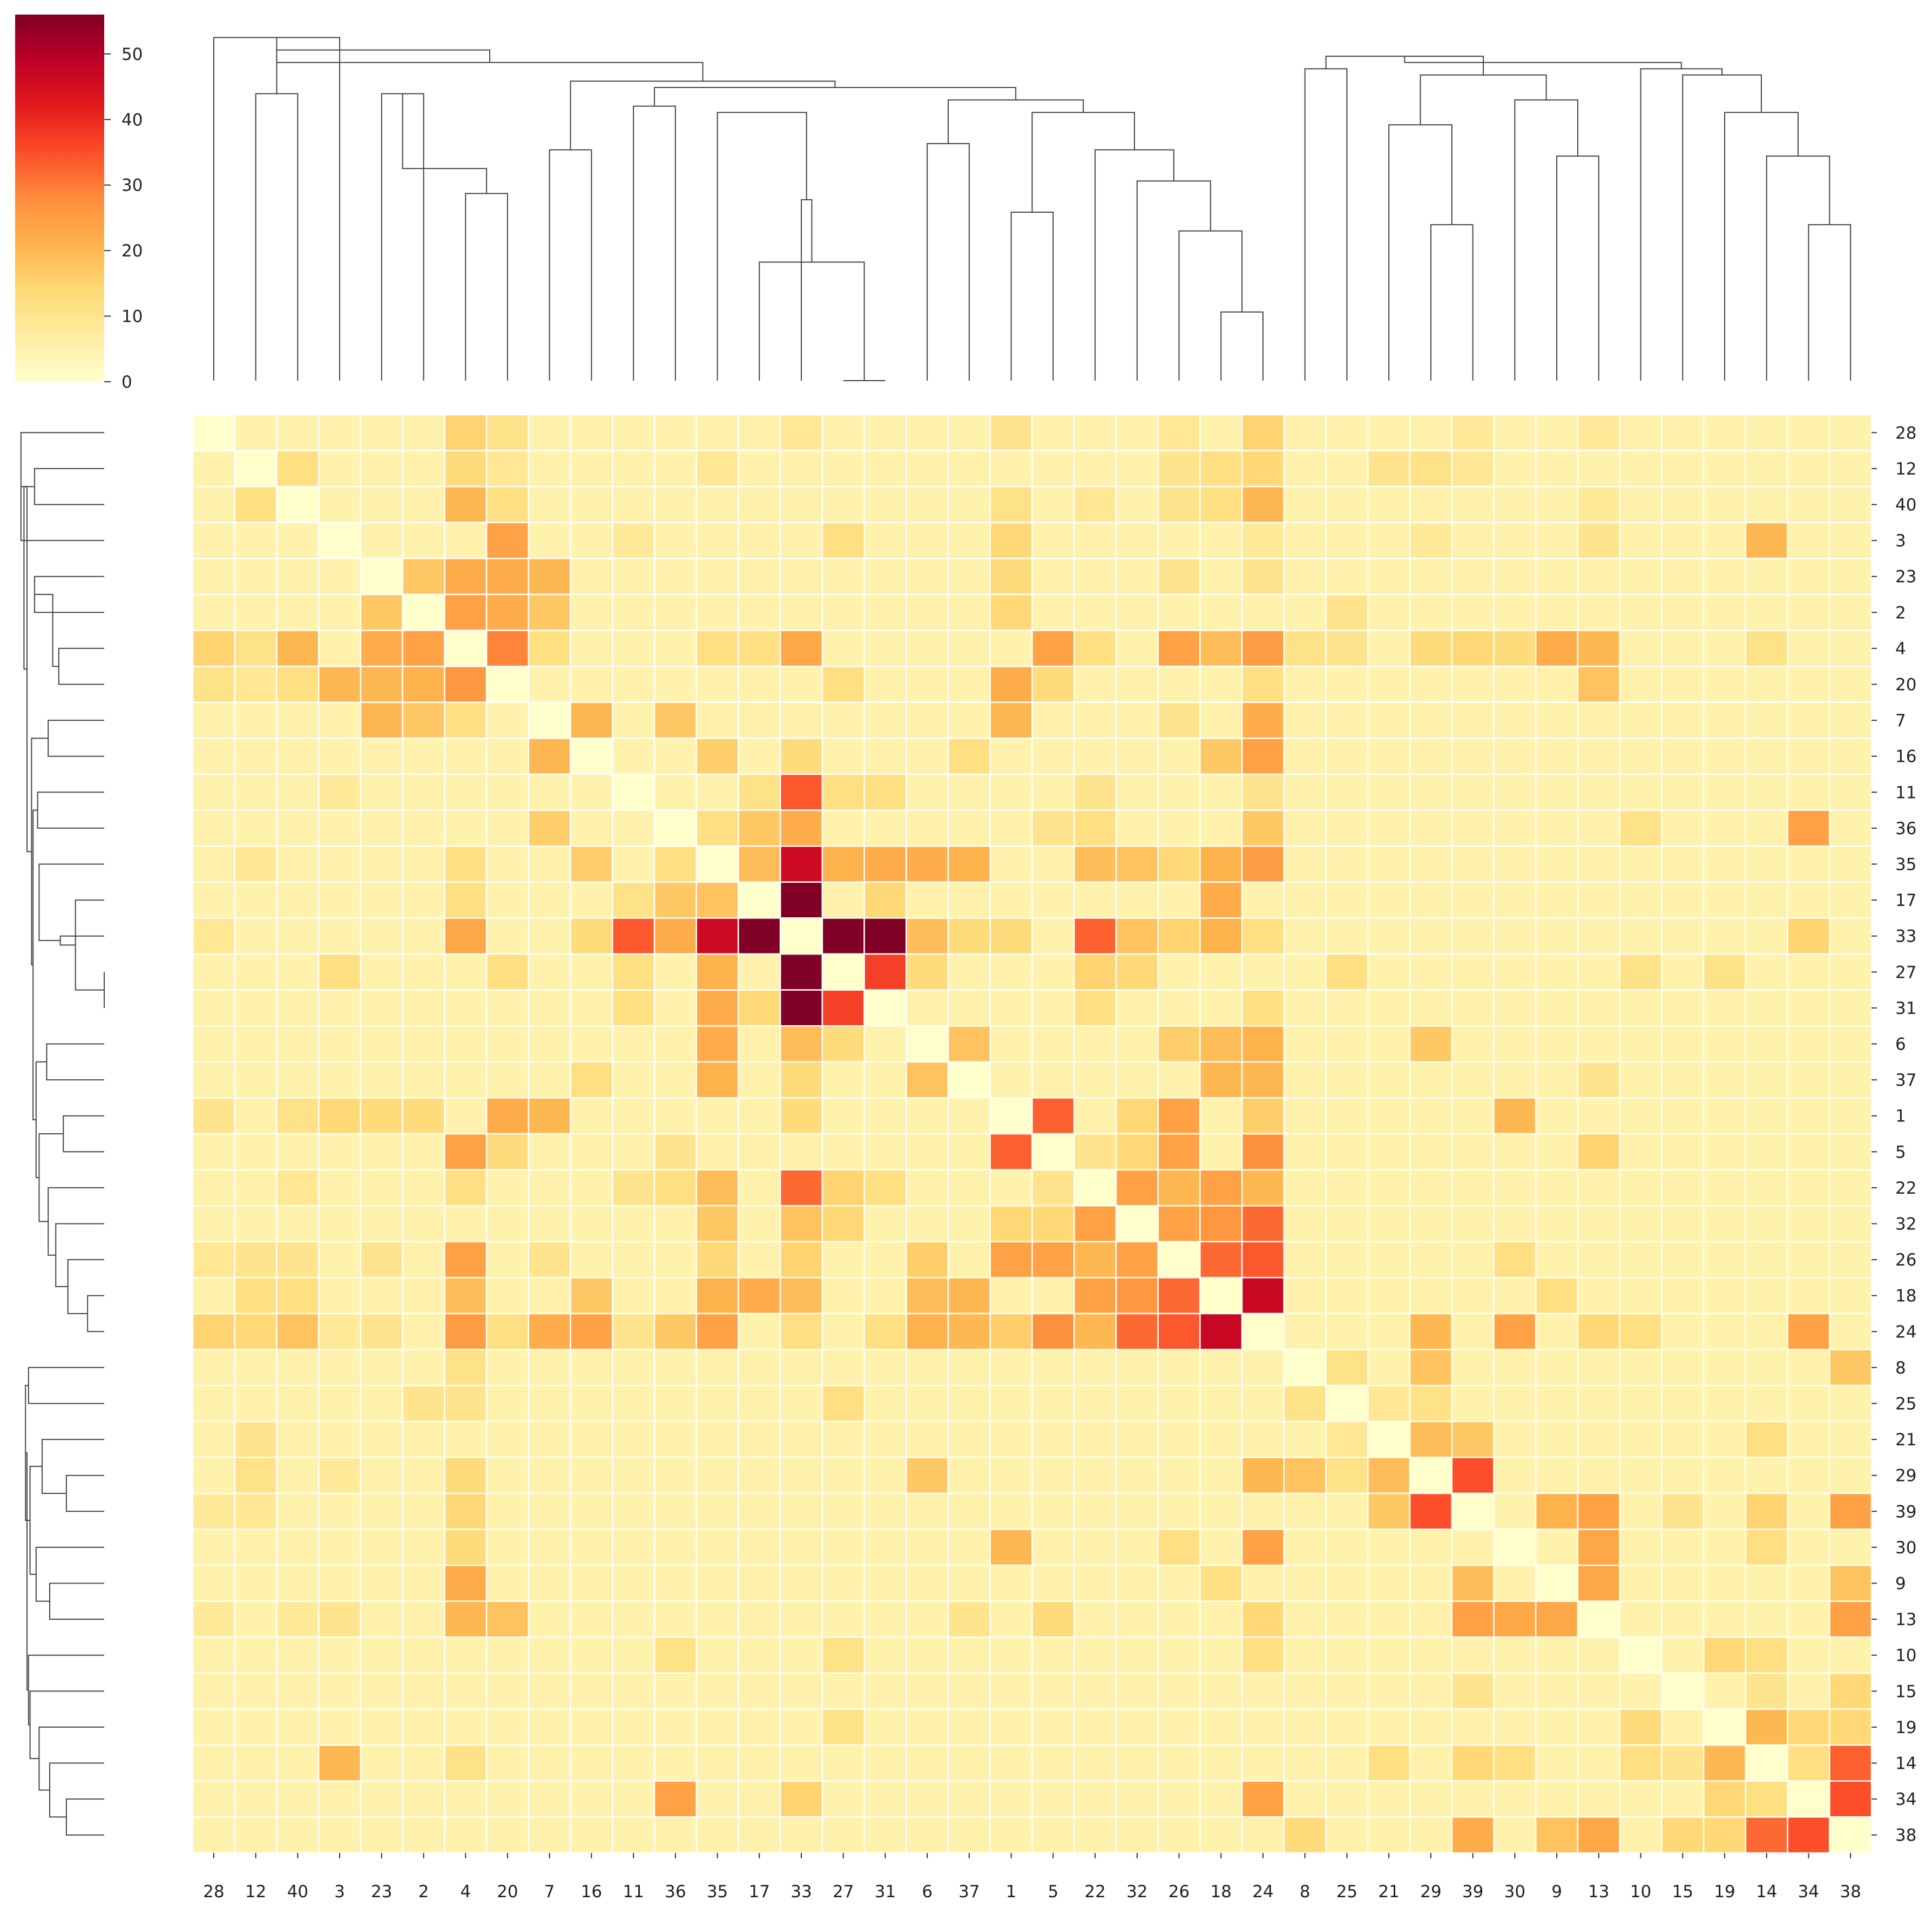  What do you see at coordinates (1906, 793) in the screenshot?
I see `y-tick-label: 11` at bounding box center [1906, 793].